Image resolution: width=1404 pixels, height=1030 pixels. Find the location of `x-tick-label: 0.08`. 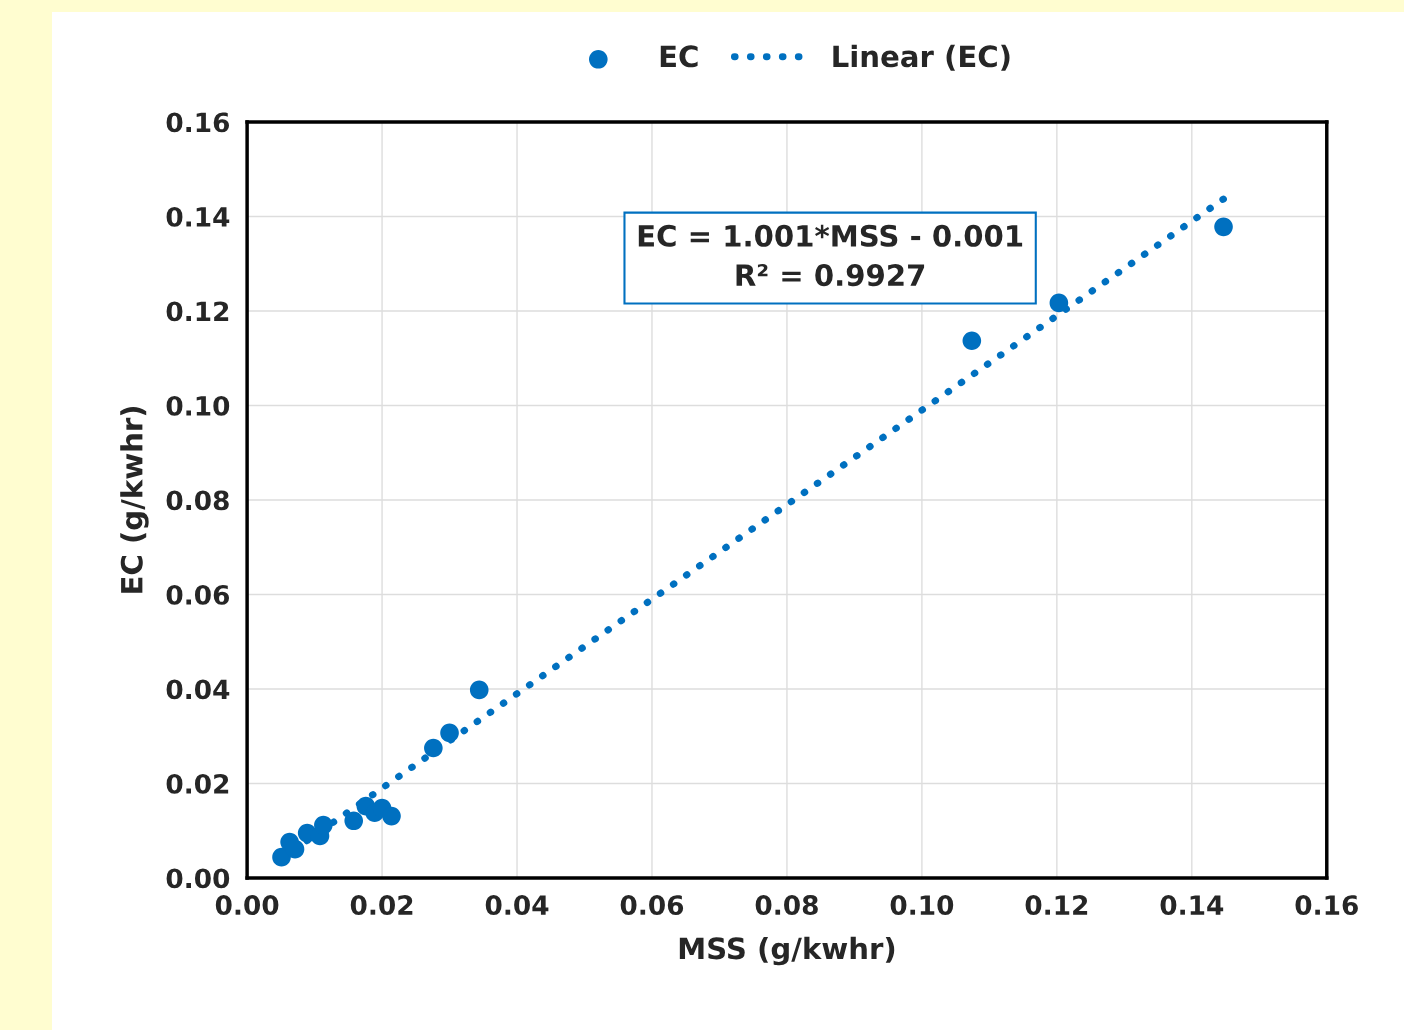

x-tick-label: 0.08 is located at coordinates (786, 905).